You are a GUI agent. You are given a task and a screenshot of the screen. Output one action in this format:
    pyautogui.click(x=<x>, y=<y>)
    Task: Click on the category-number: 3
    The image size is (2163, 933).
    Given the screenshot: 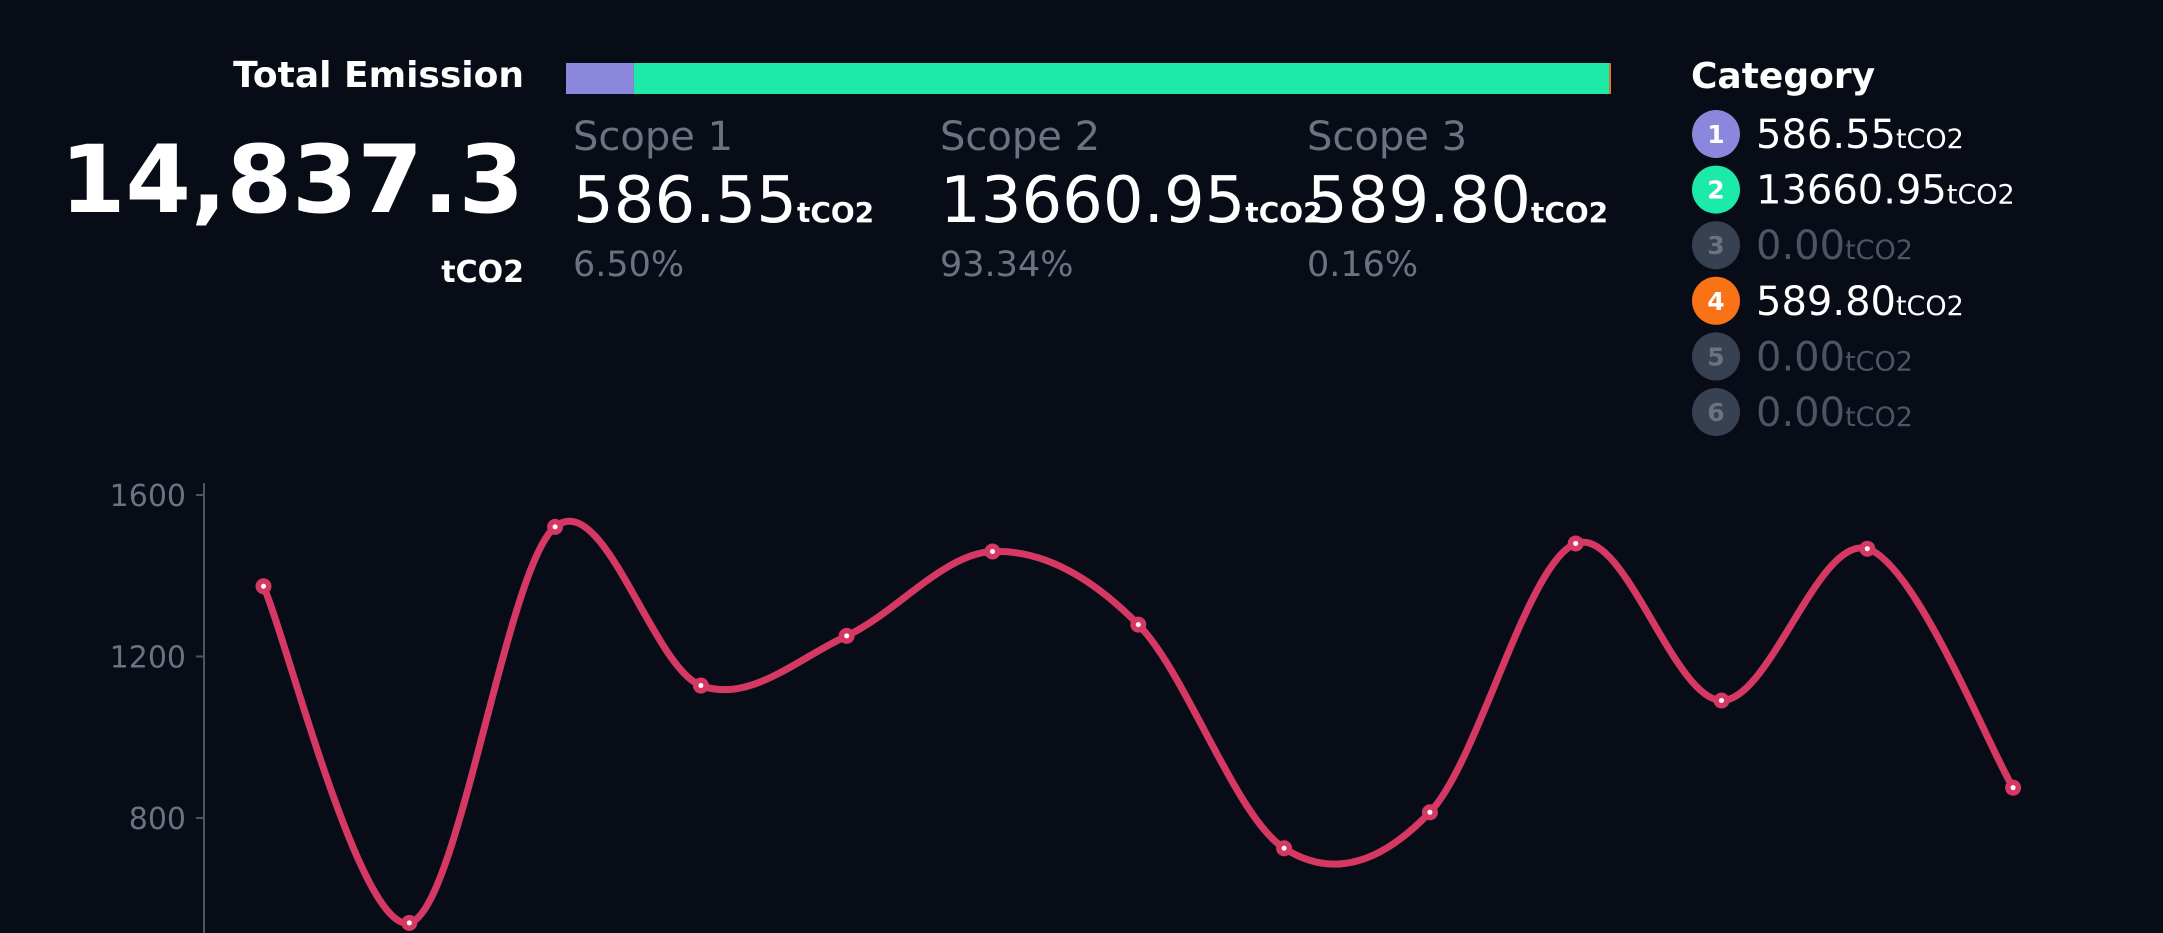 What is the action you would take?
    pyautogui.click(x=1715, y=245)
    